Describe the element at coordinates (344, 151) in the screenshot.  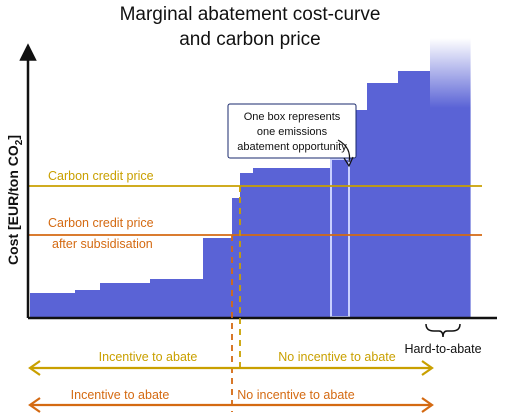
I see `annotation-pointer` at that location.